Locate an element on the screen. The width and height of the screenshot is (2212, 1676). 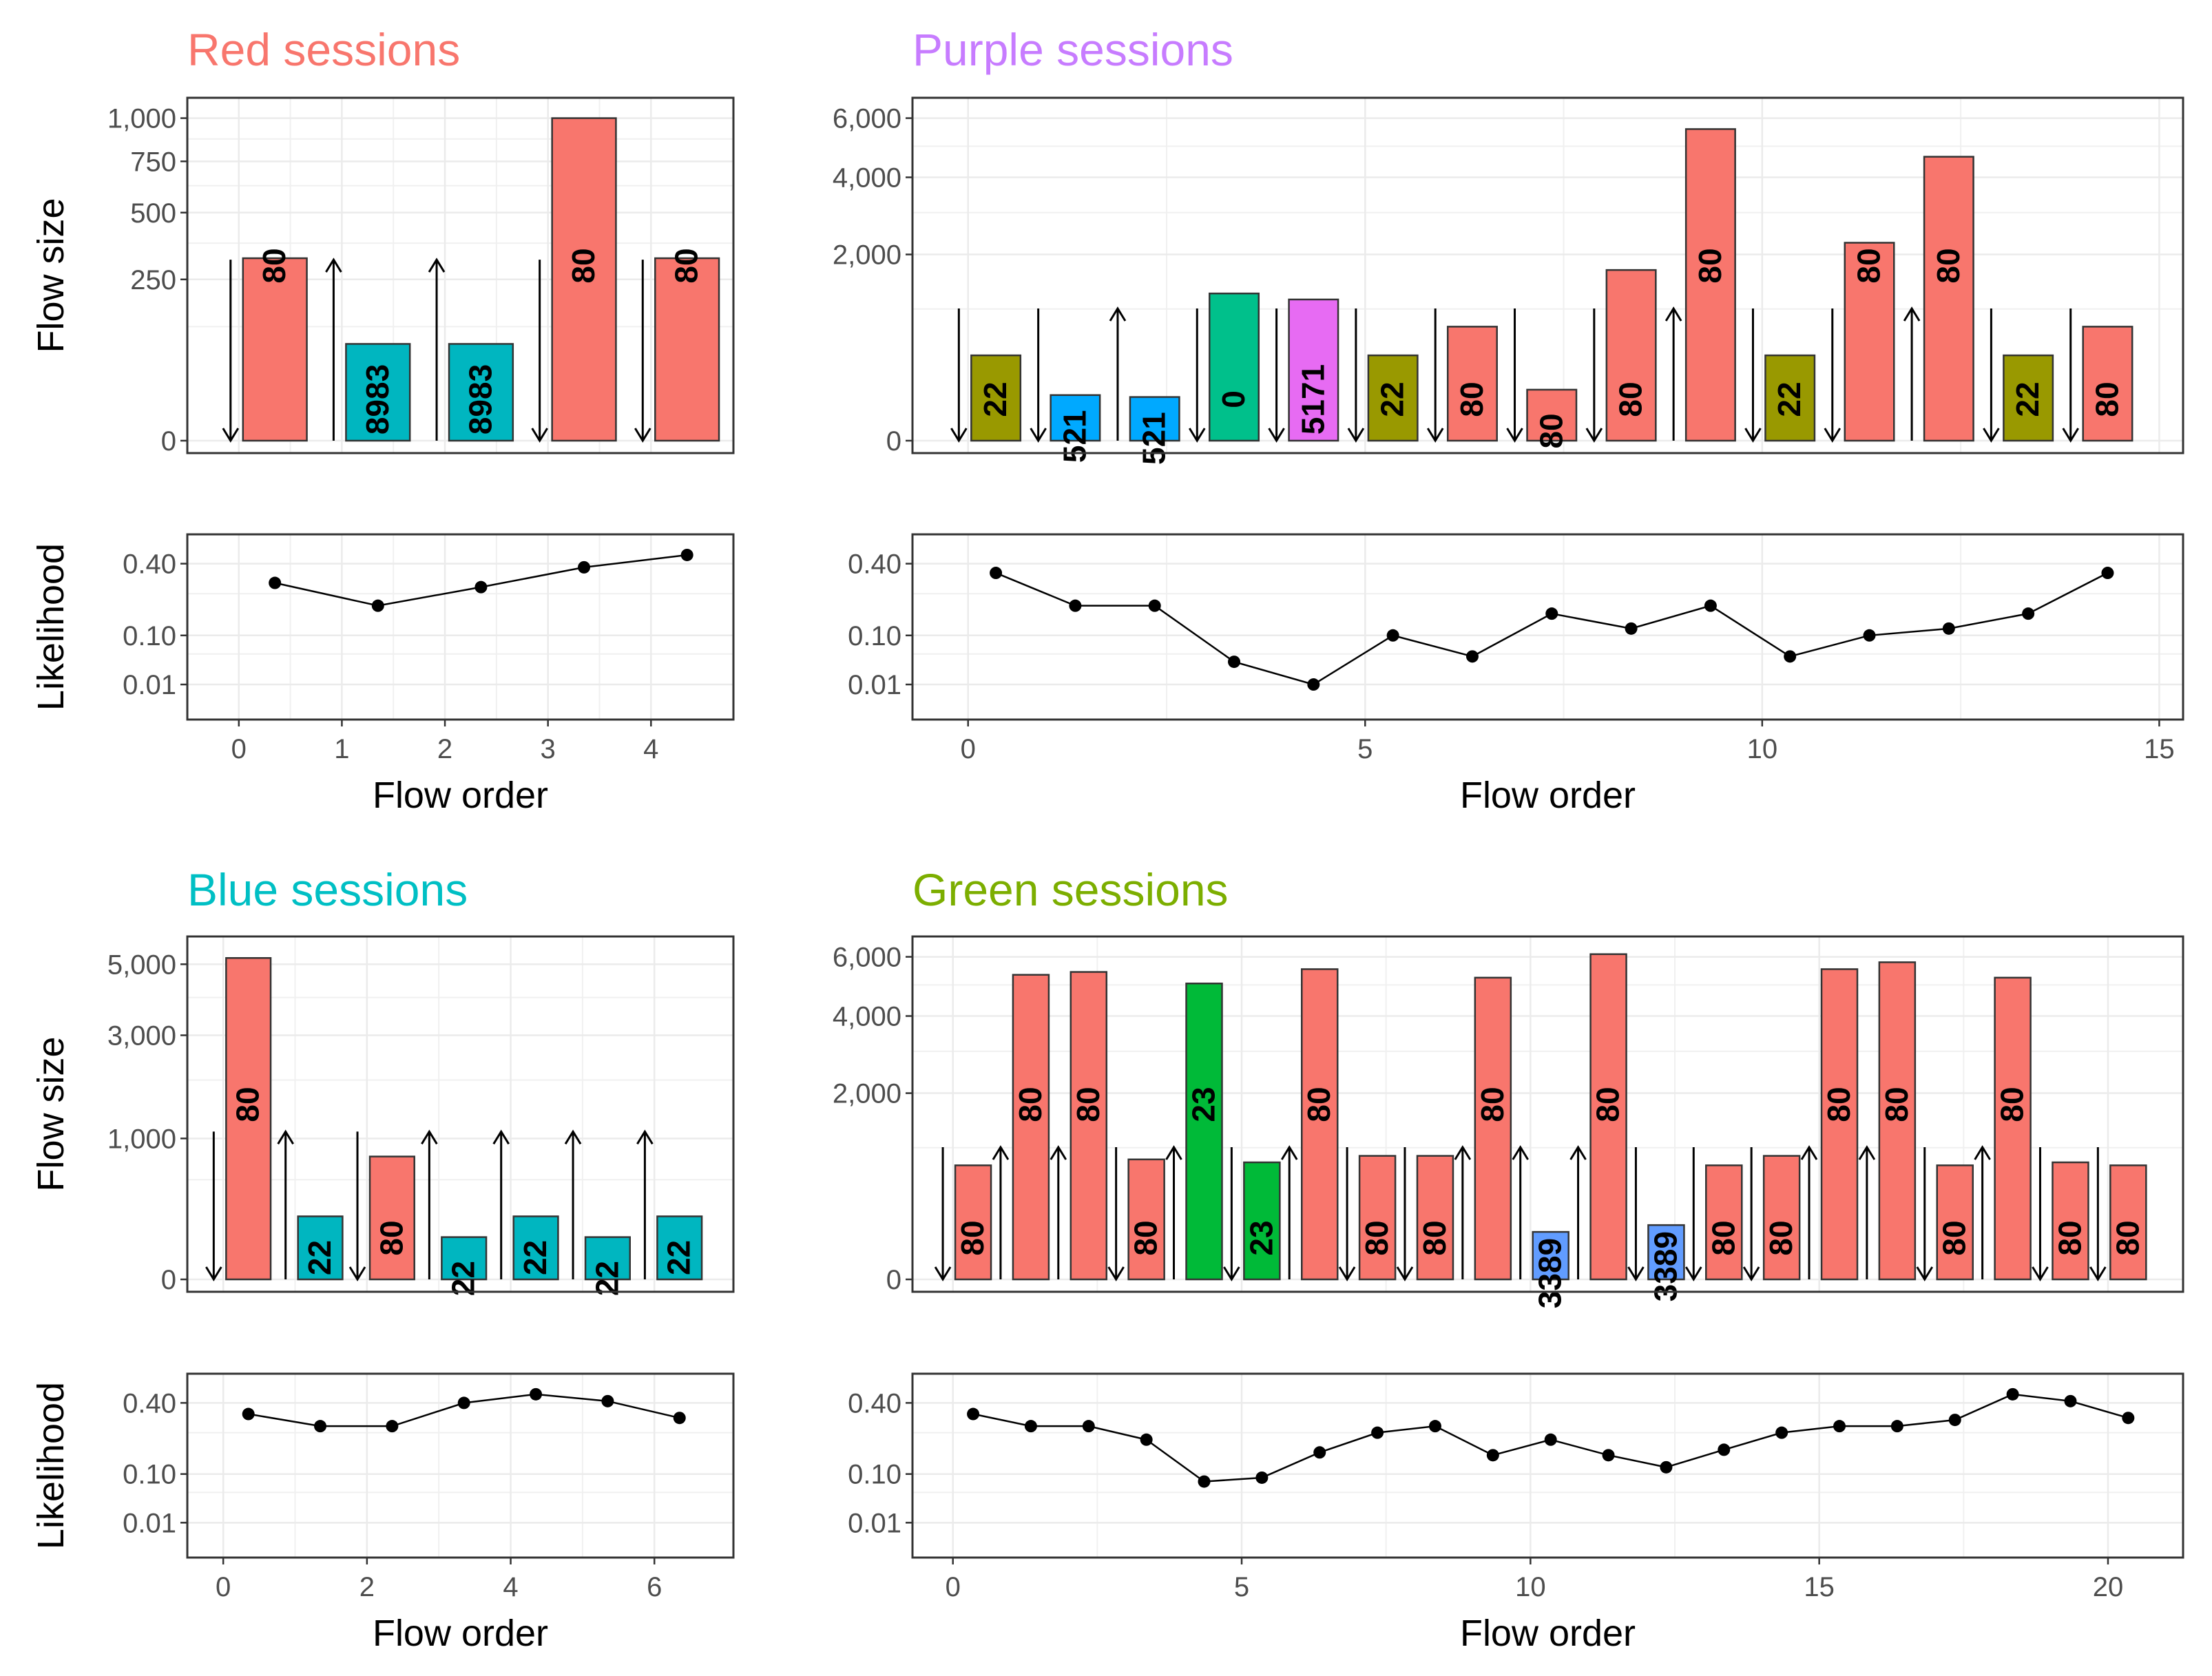
y-tick-label: 0.40 is located at coordinates (149, 564).